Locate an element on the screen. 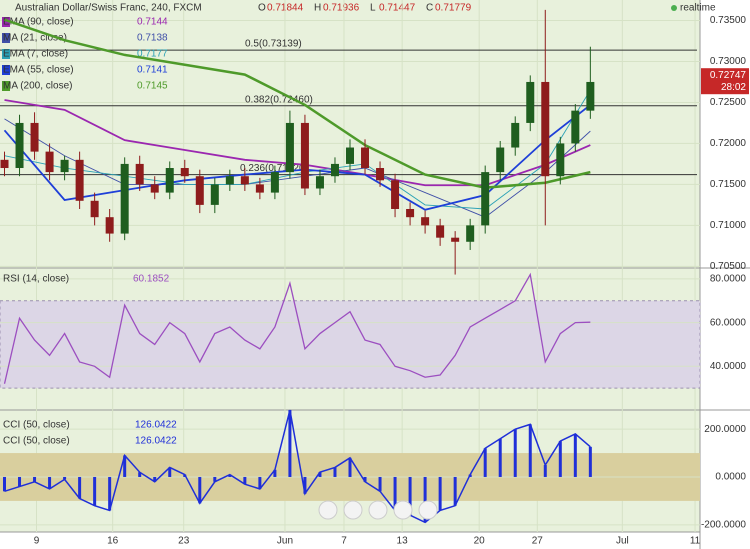  y-tick-label: 0.72500 is located at coordinates (728, 102).